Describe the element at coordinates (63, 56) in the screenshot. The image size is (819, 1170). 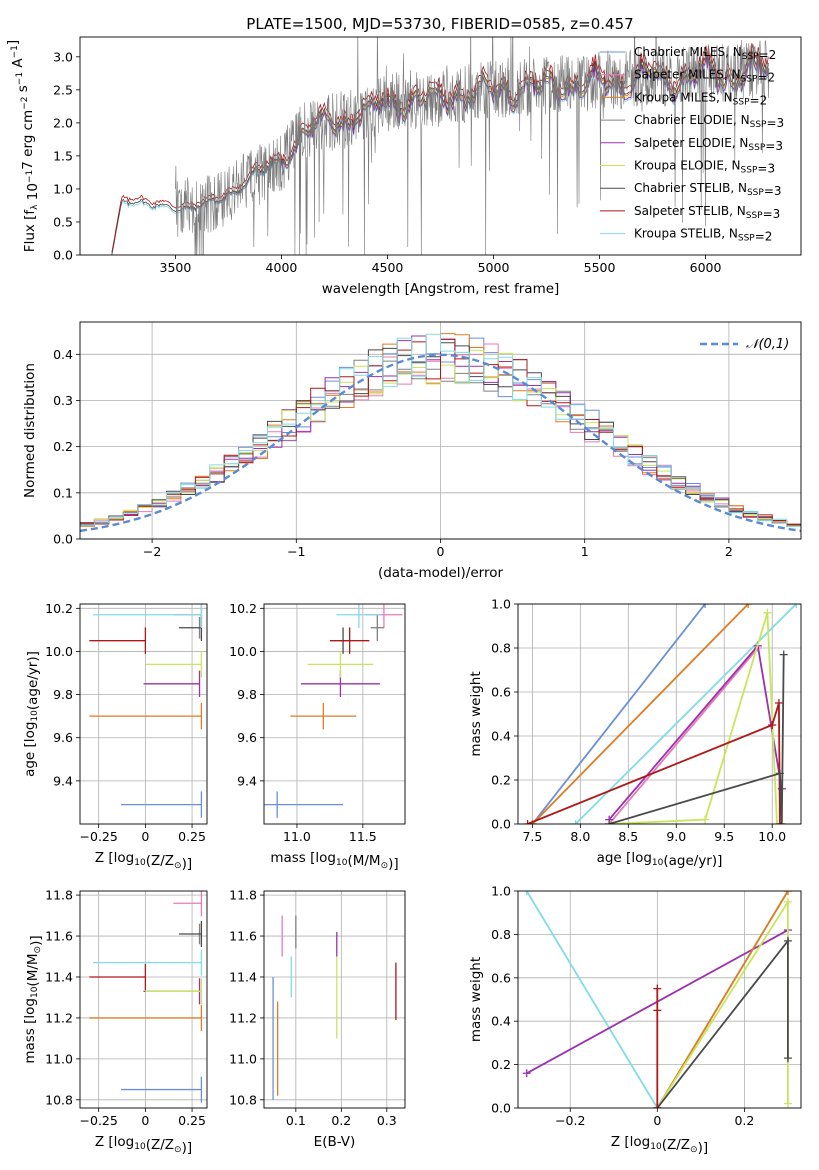
I see `y-tick-label: 3.0` at that location.